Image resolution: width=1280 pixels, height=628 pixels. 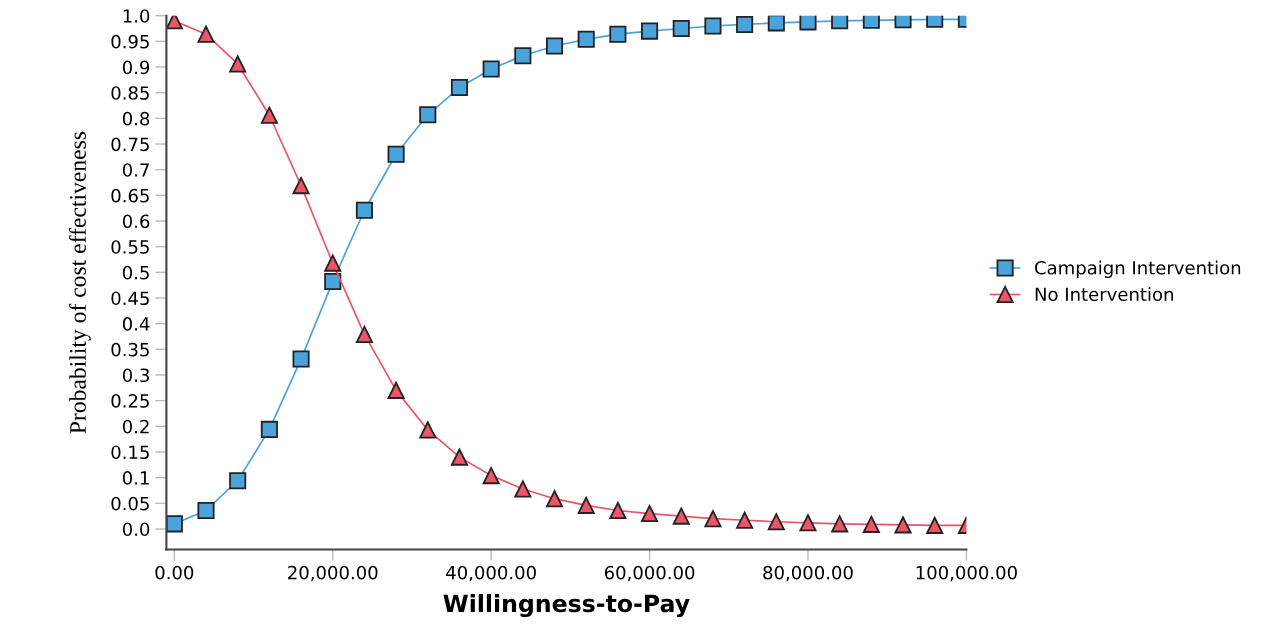 I want to click on y-tick-label: 0.6, so click(x=136, y=221).